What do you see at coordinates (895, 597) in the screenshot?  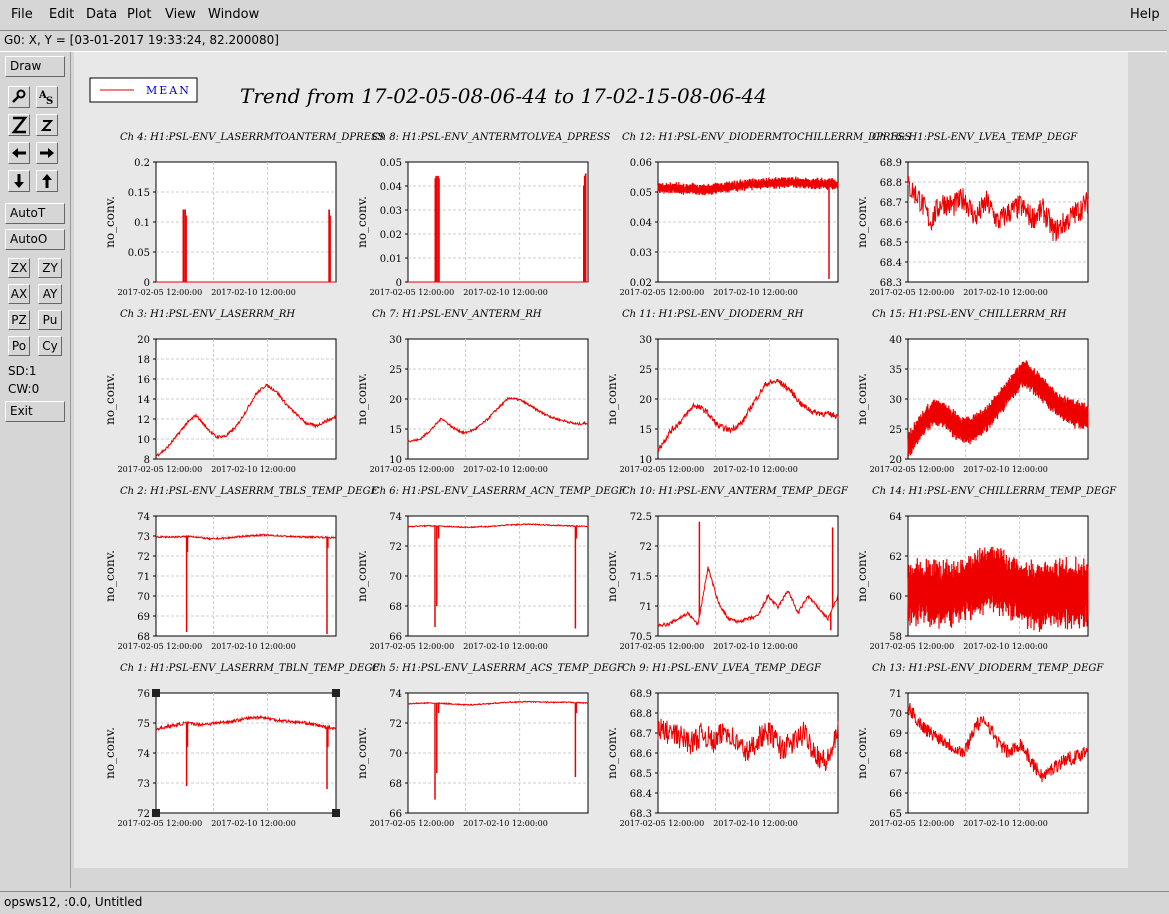 I see `y-tick-label: 60` at bounding box center [895, 597].